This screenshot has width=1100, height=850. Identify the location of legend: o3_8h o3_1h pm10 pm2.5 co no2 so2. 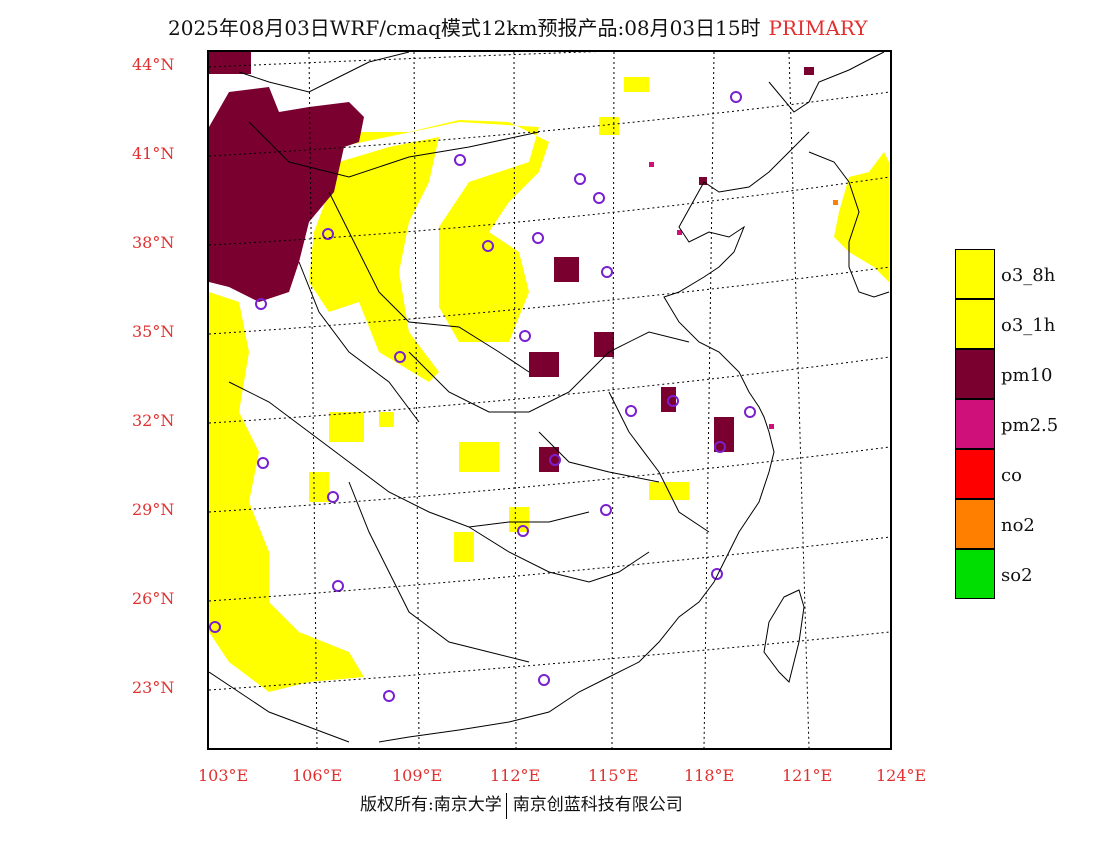
(1020, 424).